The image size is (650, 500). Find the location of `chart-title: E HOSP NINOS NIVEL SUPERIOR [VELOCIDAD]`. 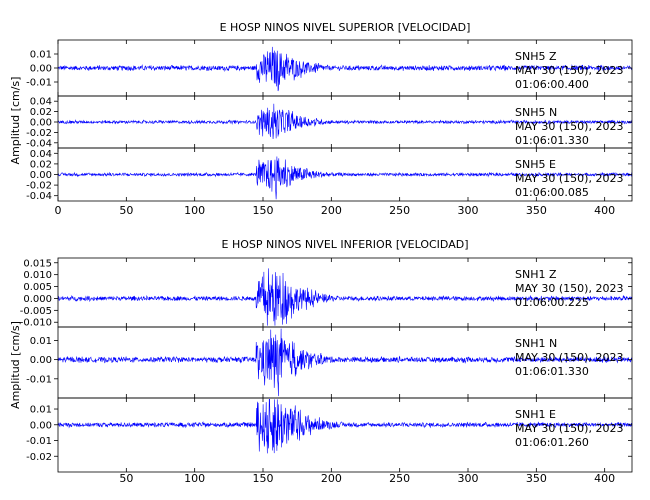

chart-title: E HOSP NINOS NIVEL SUPERIOR [VELOCIDAD] is located at coordinates (345, 27).